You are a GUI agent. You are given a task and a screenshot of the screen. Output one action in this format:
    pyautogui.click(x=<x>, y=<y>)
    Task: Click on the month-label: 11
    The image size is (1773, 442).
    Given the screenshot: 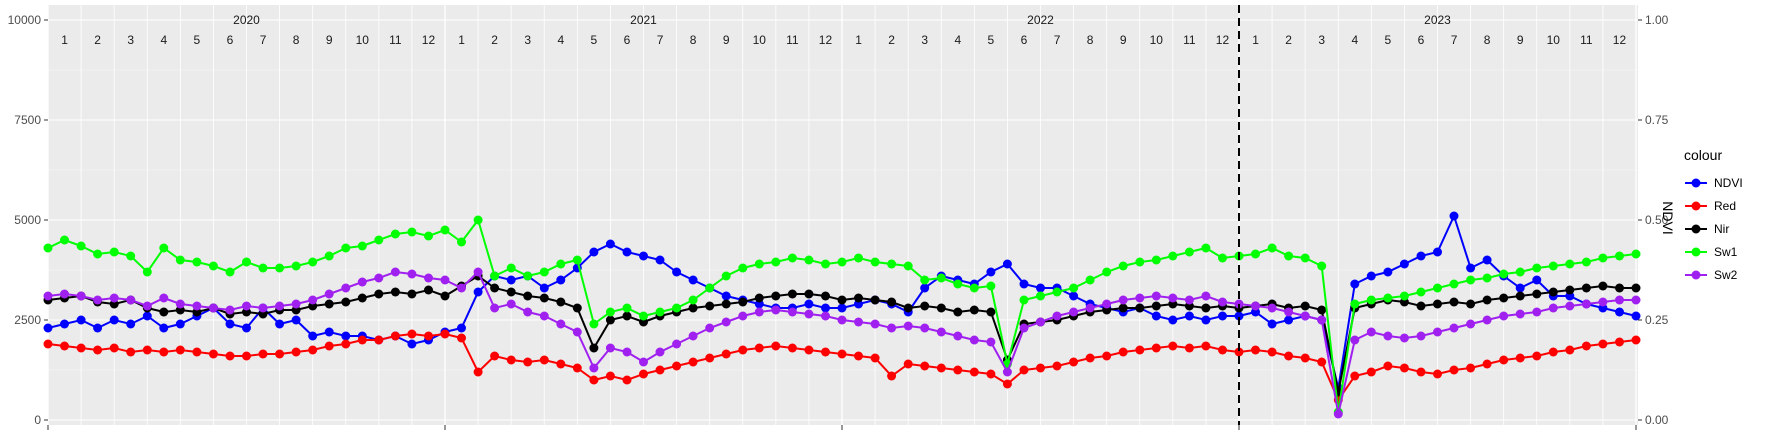 What is the action you would take?
    pyautogui.click(x=395, y=40)
    